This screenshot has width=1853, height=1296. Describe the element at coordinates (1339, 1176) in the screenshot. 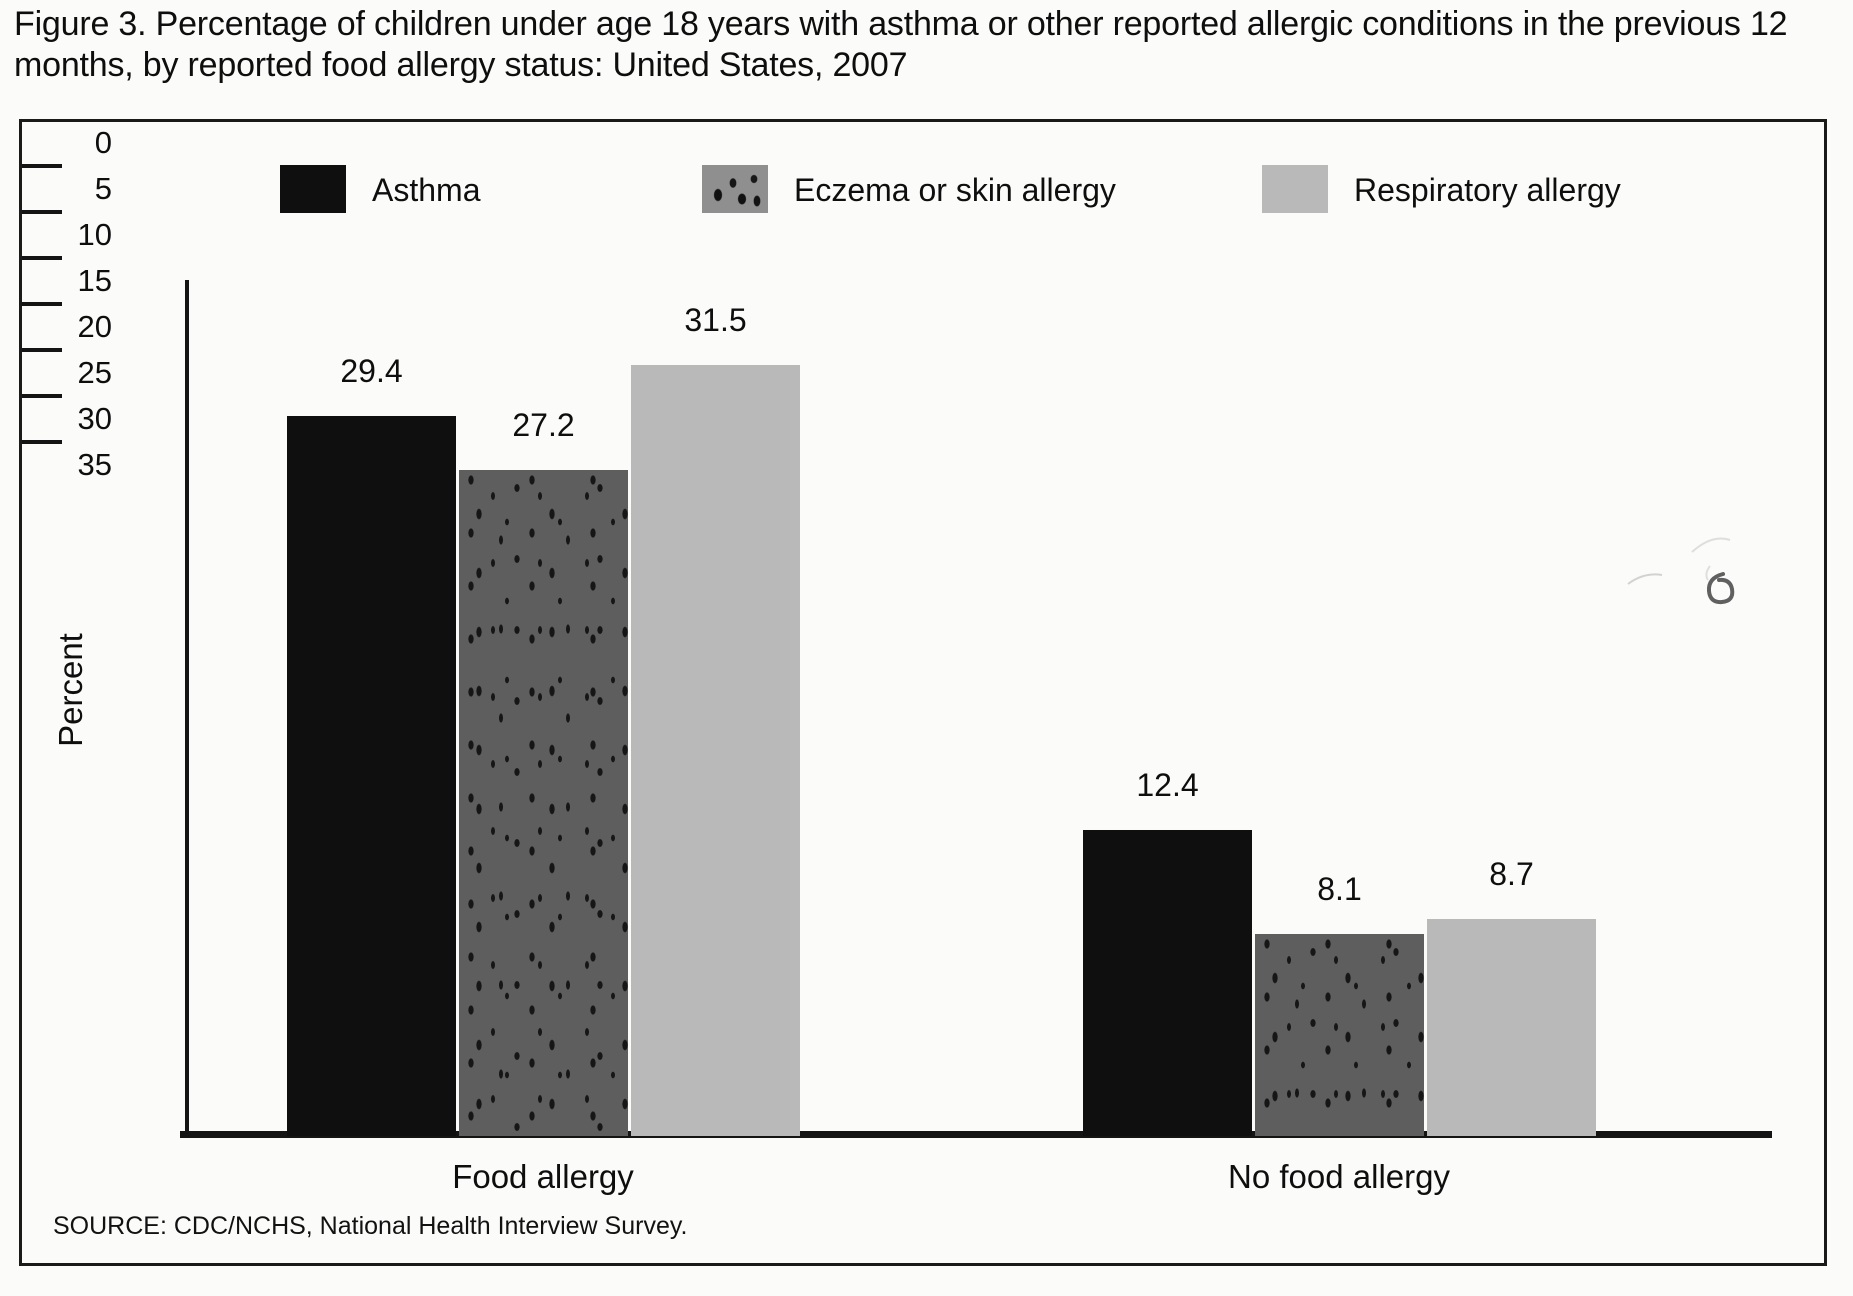

I see `category-label-no-food-allergy: No food allergy` at that location.